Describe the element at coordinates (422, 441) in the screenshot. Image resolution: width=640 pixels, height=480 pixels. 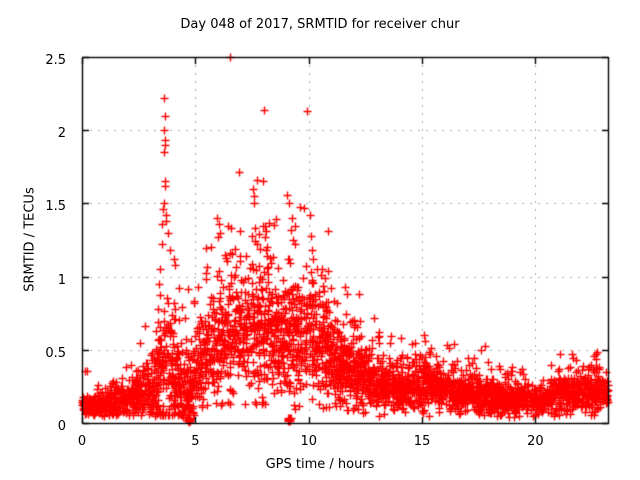
I see `x-tick-label: 15` at that location.